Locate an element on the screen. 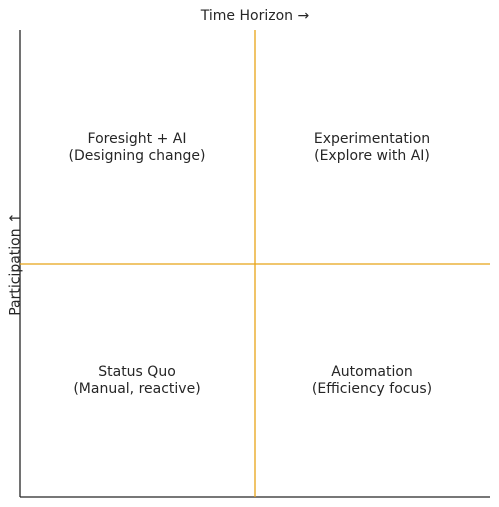 The height and width of the screenshot is (507, 499). quadrant-bottom-right-label: Automation (Efficiency focus) is located at coordinates (372, 381).